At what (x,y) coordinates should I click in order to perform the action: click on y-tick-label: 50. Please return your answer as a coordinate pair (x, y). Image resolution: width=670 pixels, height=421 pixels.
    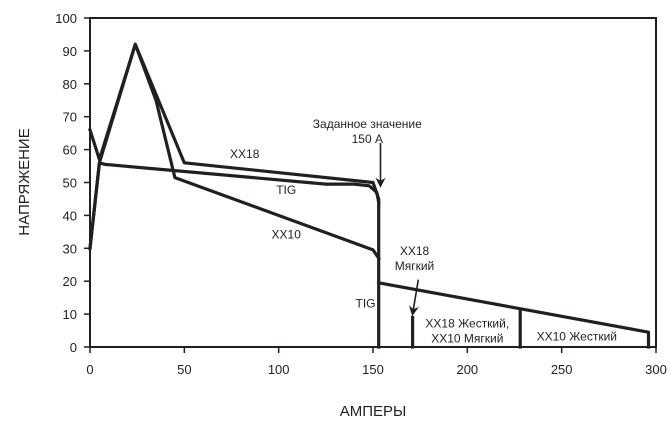
    Looking at the image, I should click on (70, 183).